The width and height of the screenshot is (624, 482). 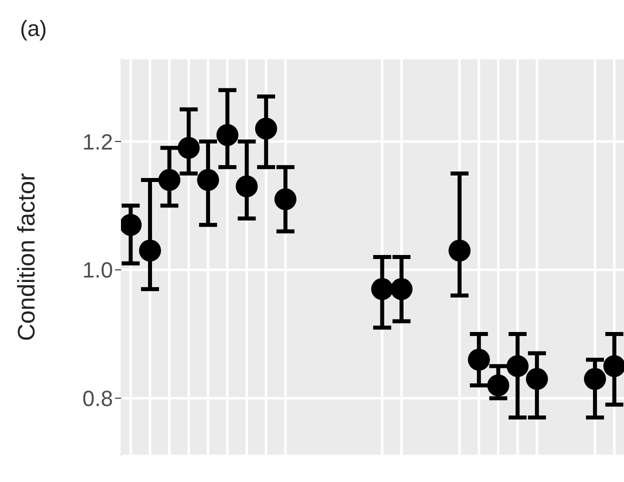 I want to click on y-tick-label: 0.8, so click(x=97, y=399).